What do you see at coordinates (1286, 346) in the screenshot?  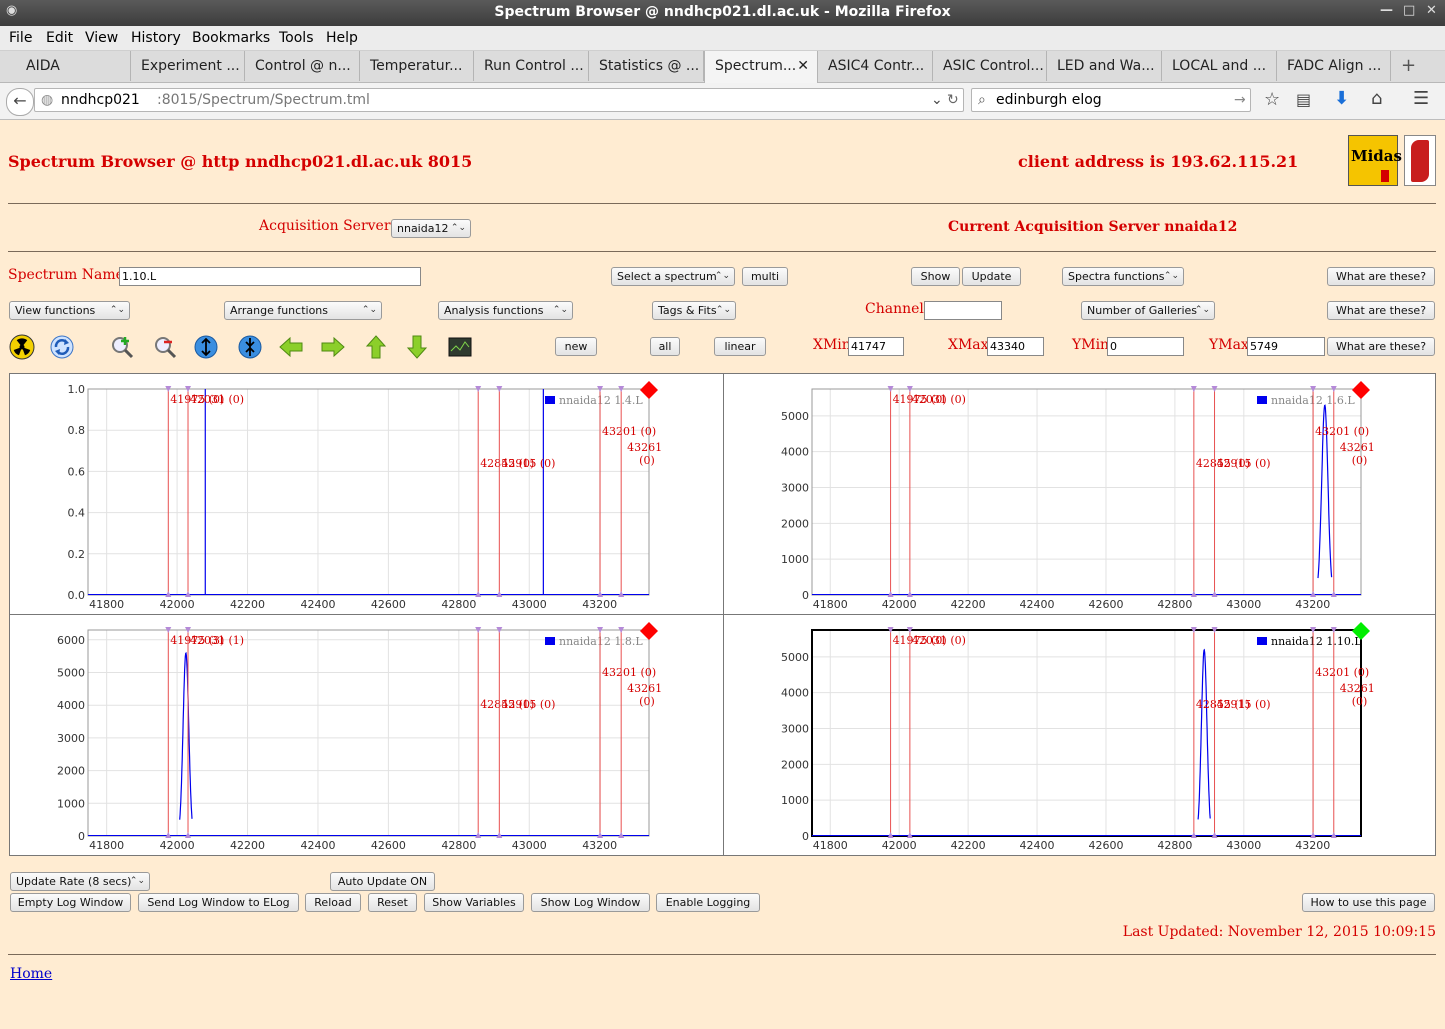 I see `ymax-input: 5749` at bounding box center [1286, 346].